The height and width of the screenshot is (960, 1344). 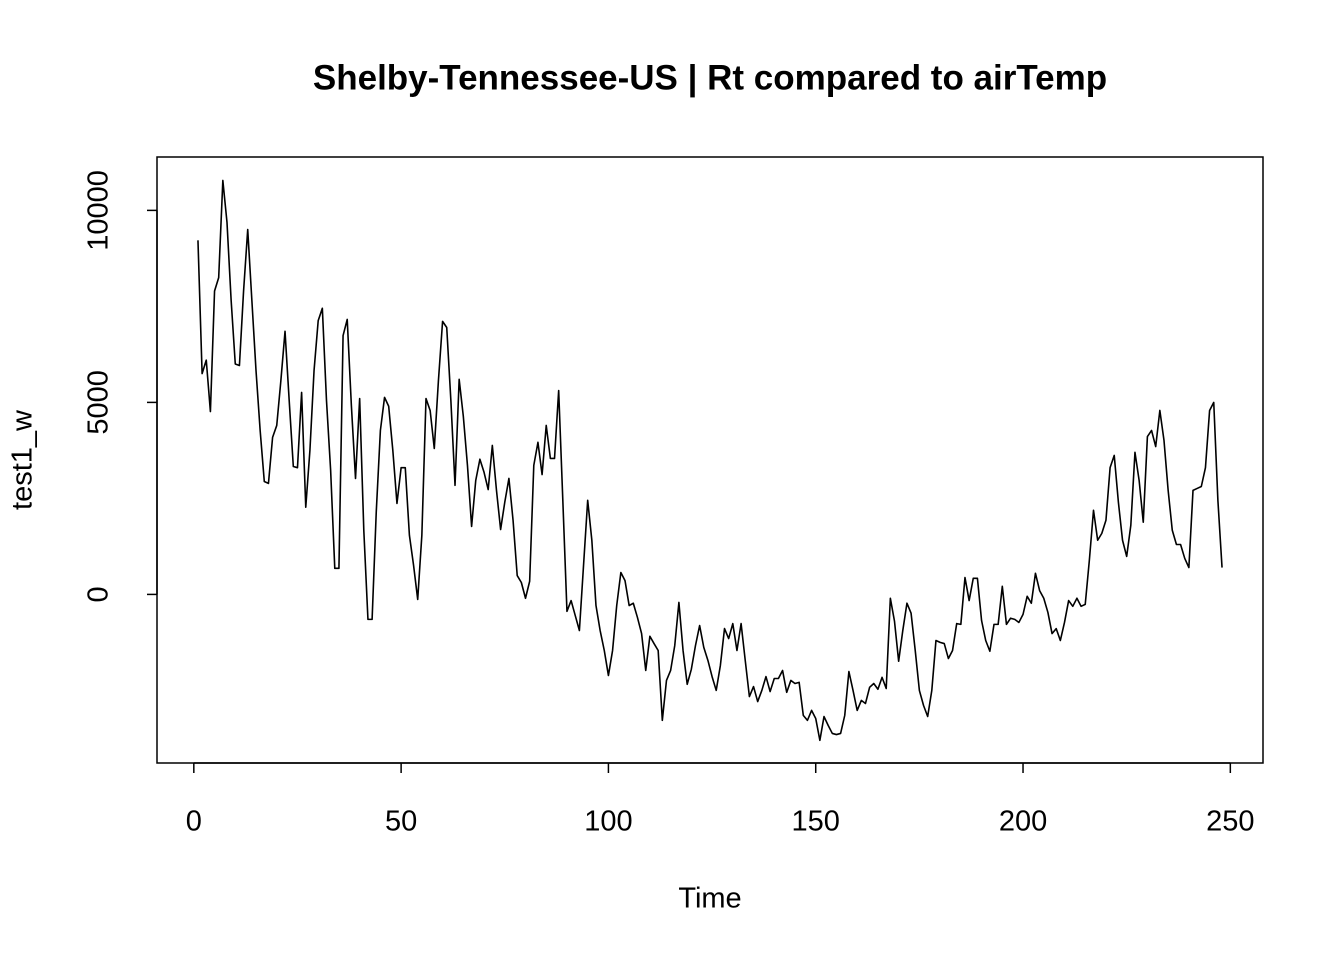 I want to click on x-tick-label: 150, so click(x=816, y=822).